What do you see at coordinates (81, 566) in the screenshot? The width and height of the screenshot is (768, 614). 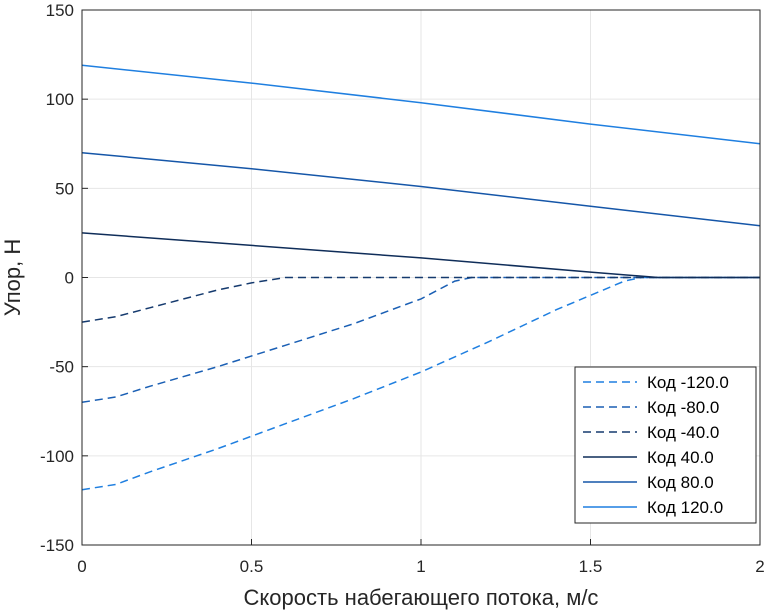 I see `x-tick-label-0: 0` at bounding box center [81, 566].